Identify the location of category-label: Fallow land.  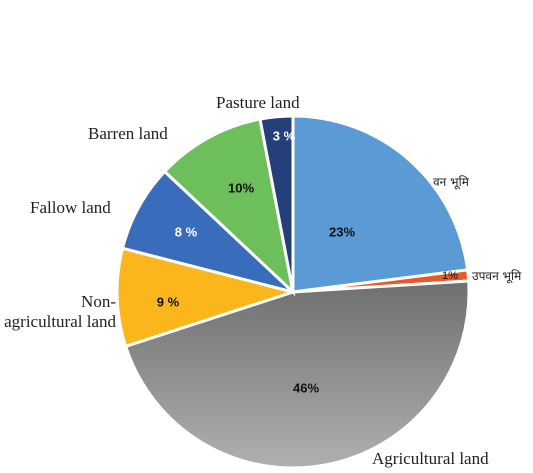
(70, 207).